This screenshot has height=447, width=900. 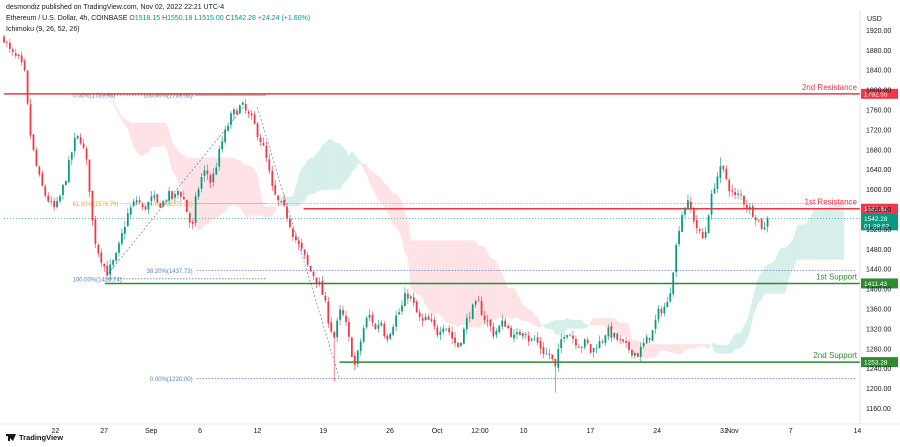 I want to click on tradingview-logo: TradingView, so click(x=34, y=437).